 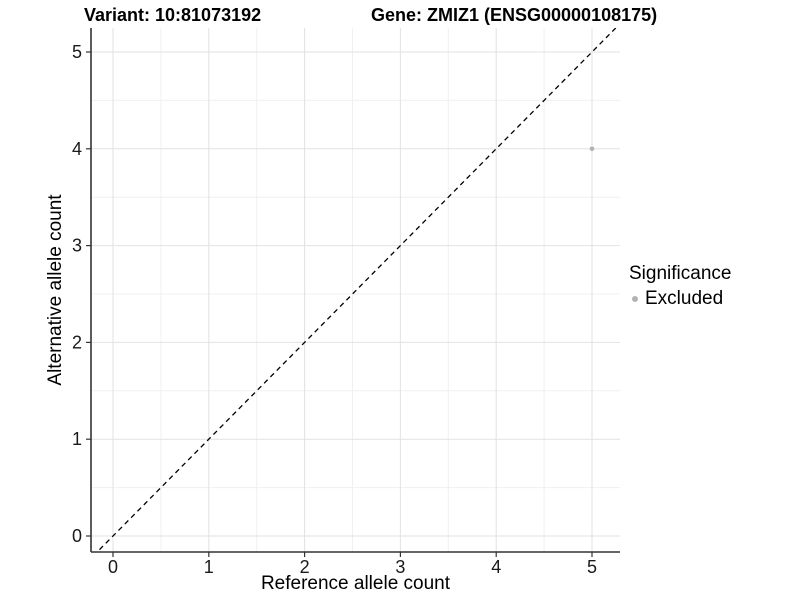 What do you see at coordinates (514, 15) in the screenshot?
I see `plot-title-gene: Gene: ZMIZ1 (ENSG00000108175)` at bounding box center [514, 15].